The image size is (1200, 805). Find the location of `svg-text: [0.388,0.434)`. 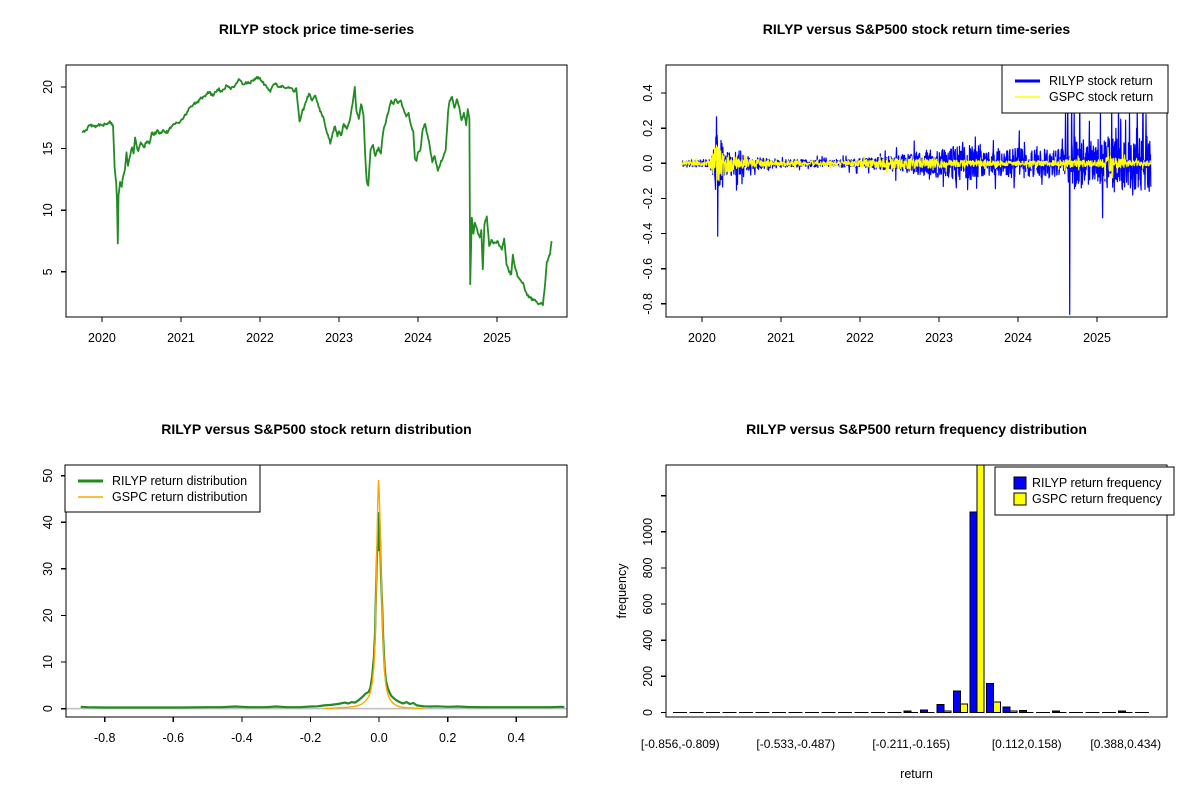

svg-text: [0.388,0.434) is located at coordinates (1125, 744).